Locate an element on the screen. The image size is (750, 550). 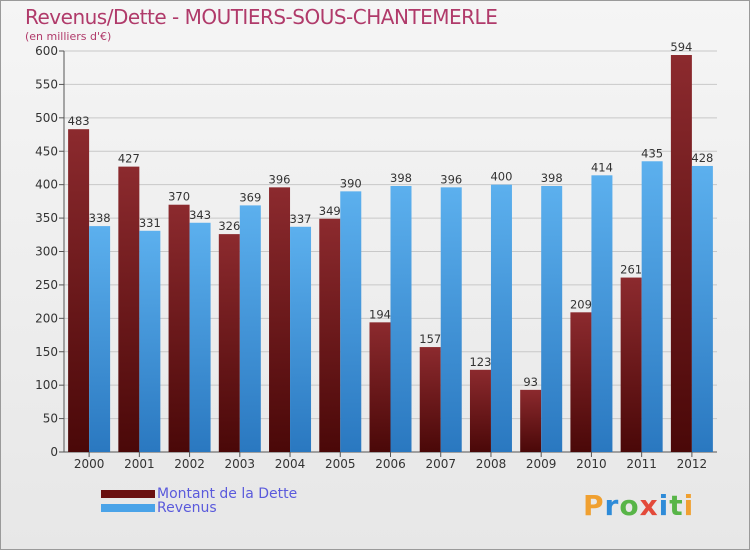
value-label-revenue: 338 is located at coordinates (100, 218).